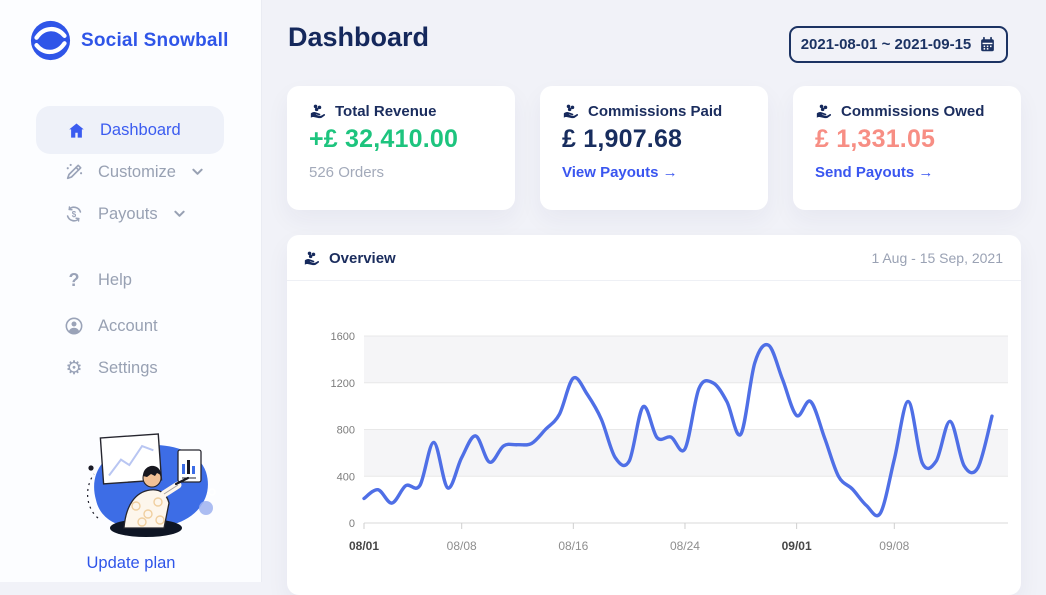 The height and width of the screenshot is (595, 1046). I want to click on stat-card-amount: £ 1,907.68, so click(622, 139).